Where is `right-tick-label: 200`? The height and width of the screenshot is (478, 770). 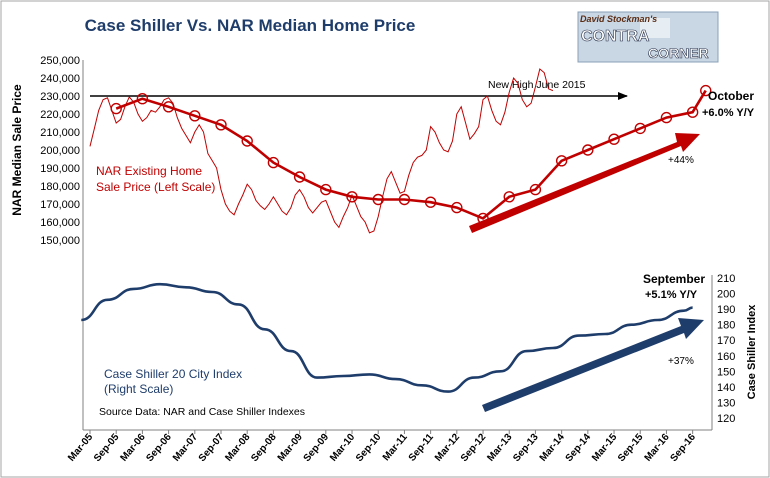
right-tick-label: 200 is located at coordinates (726, 295).